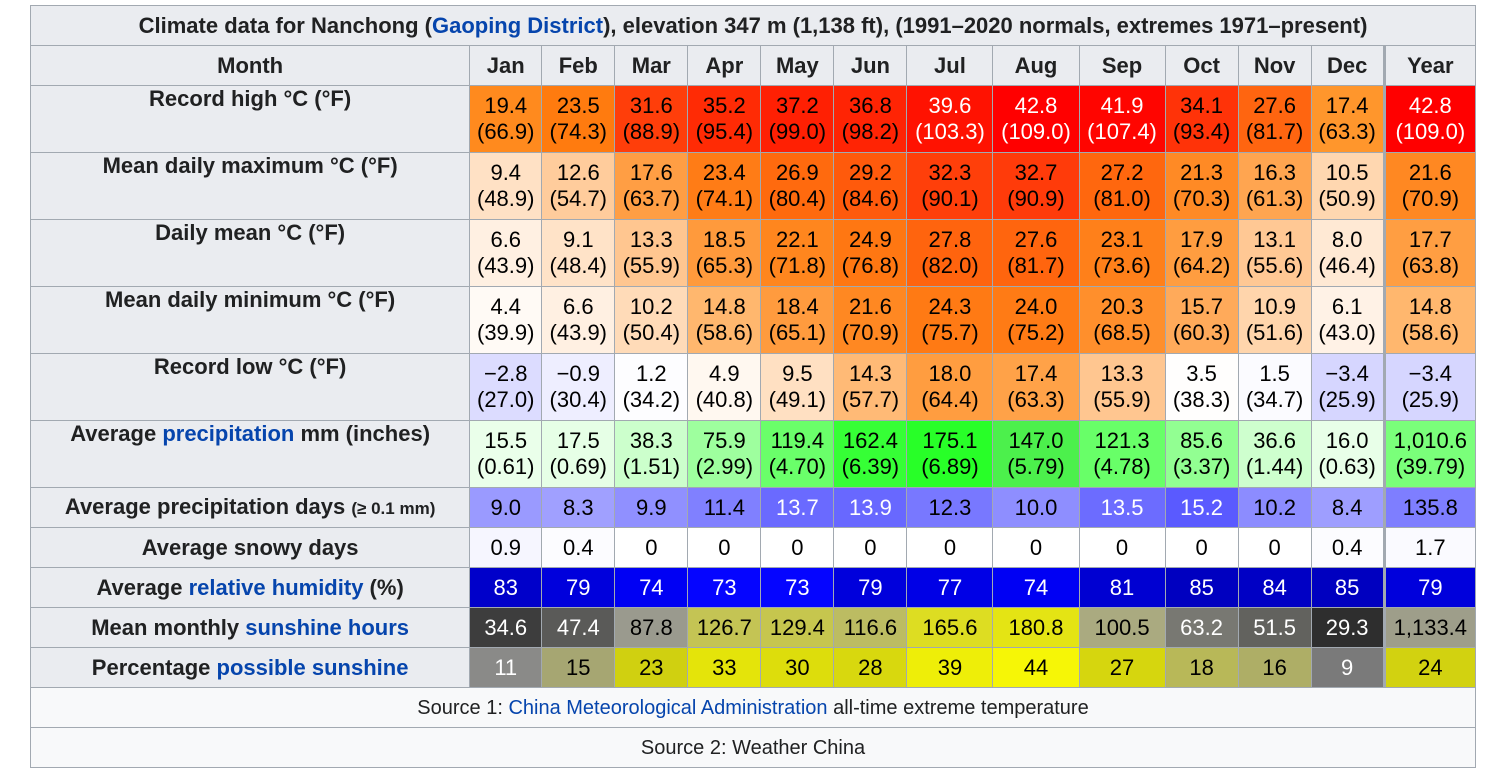 This screenshot has width=1492, height=773. What do you see at coordinates (250, 454) in the screenshot?
I see `row-label: Average precipitation mm (inches)` at bounding box center [250, 454].